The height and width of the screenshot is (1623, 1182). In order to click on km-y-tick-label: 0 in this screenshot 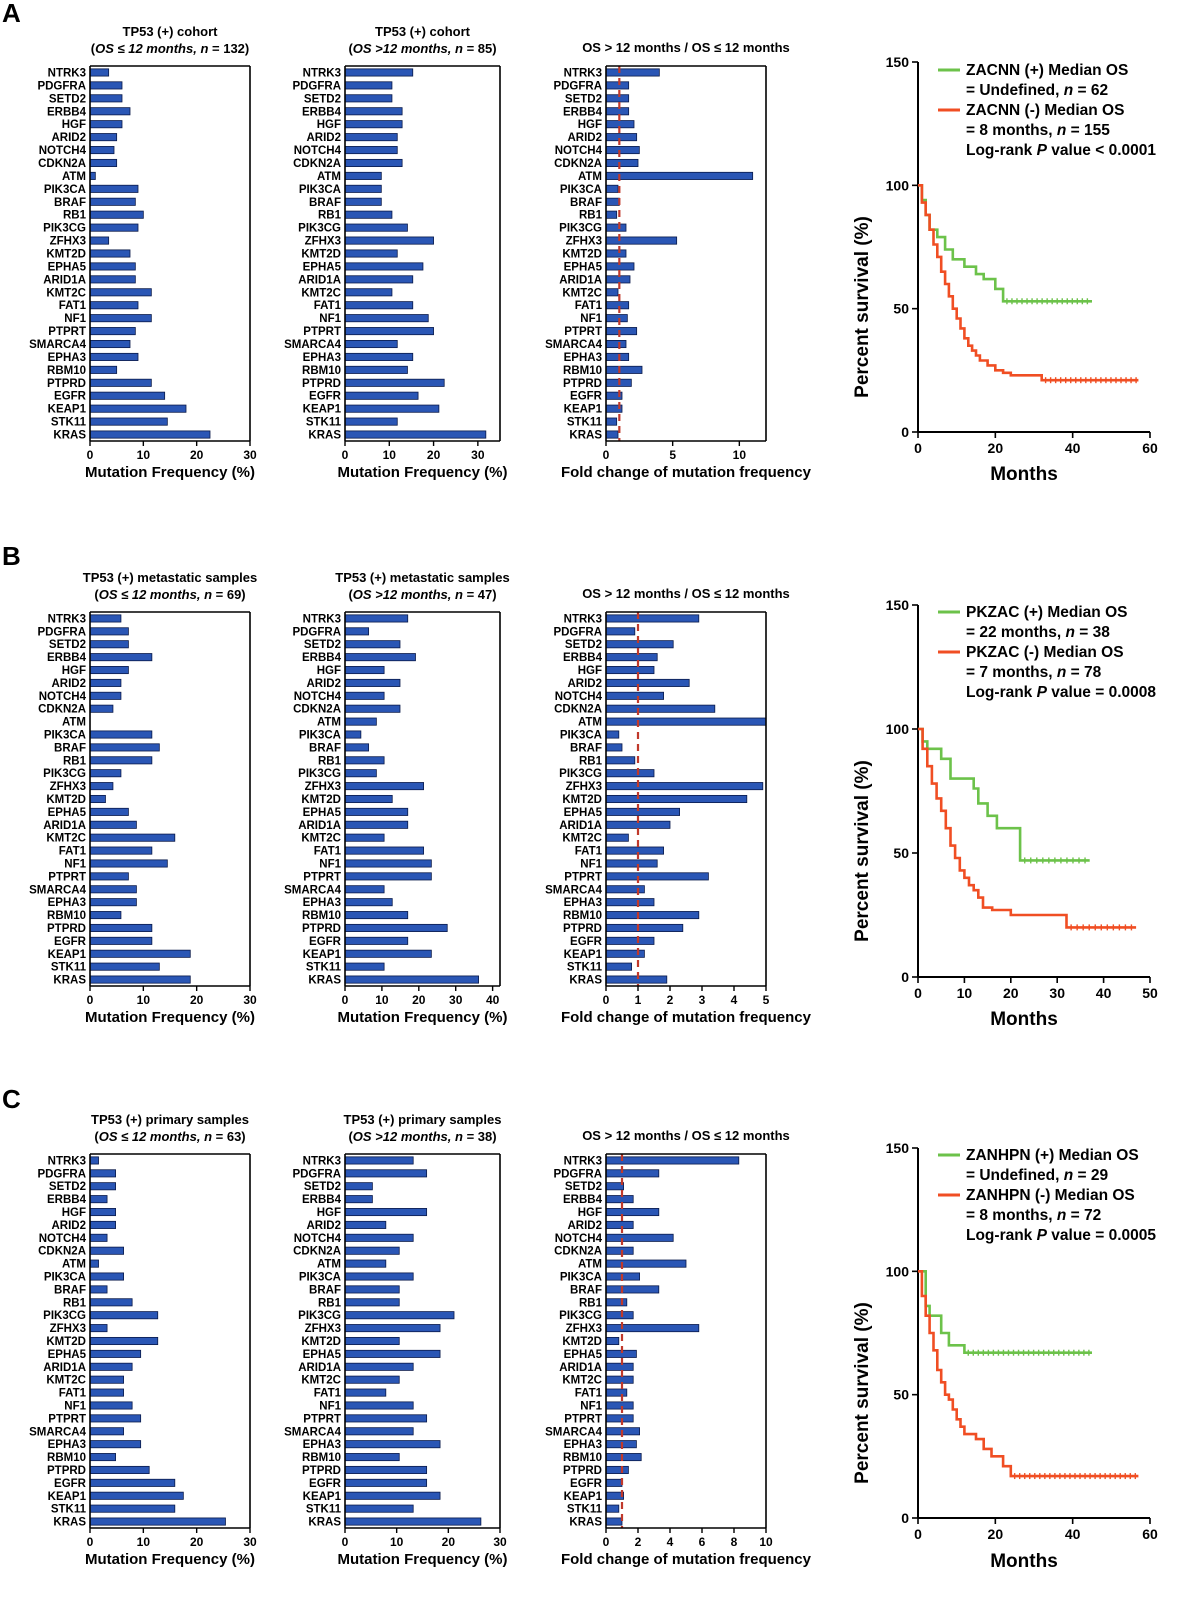, I will do `click(905, 1518)`.